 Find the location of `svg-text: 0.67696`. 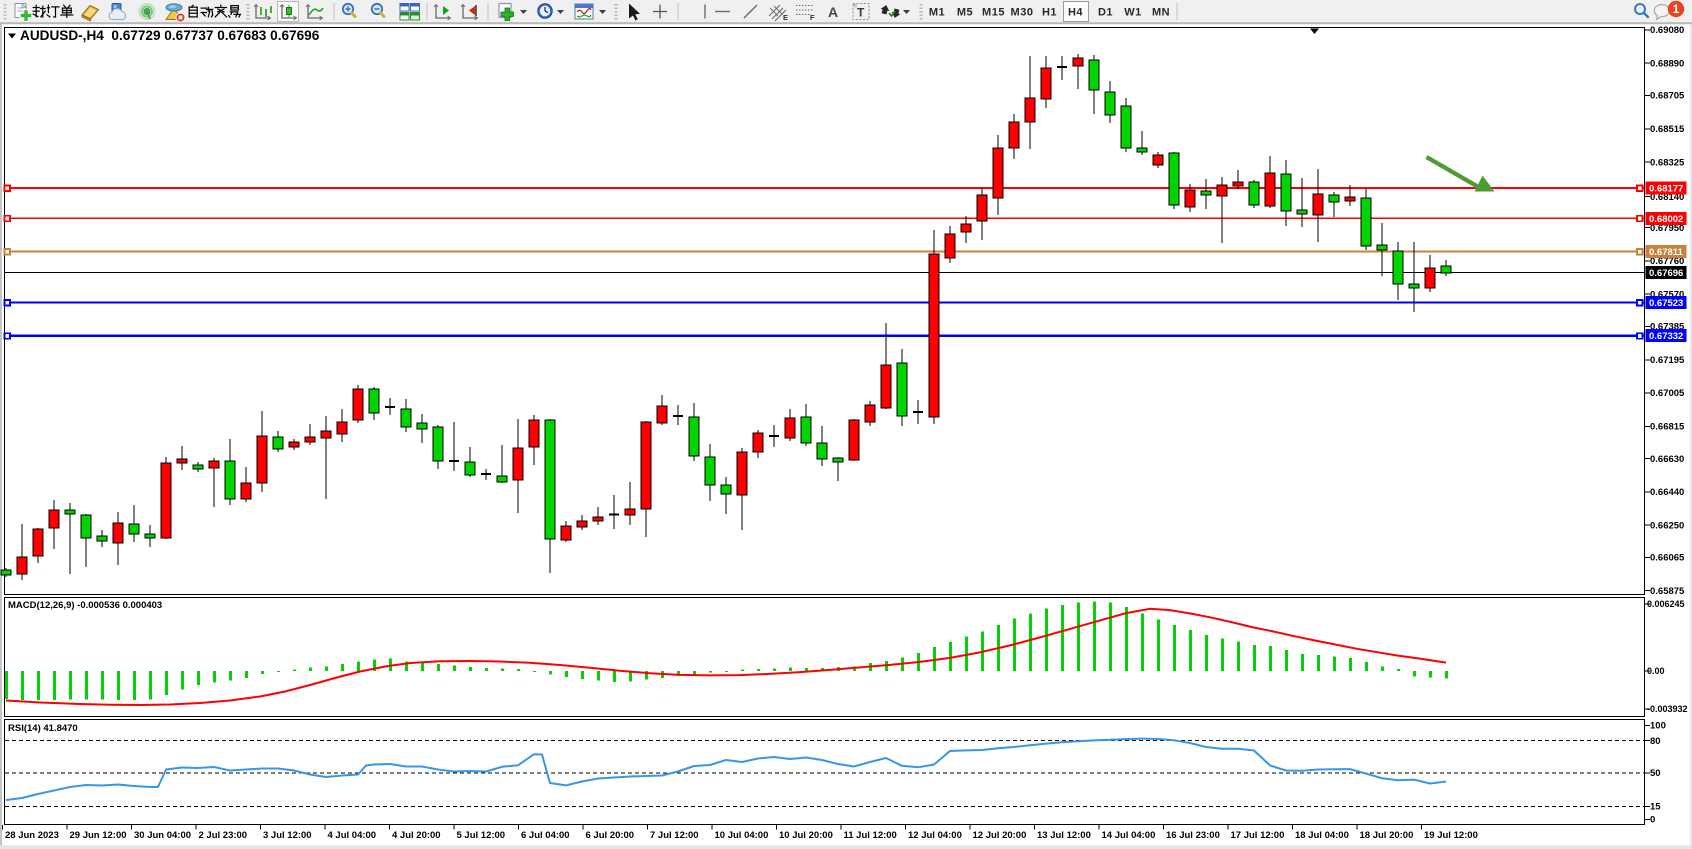

svg-text: 0.67696 is located at coordinates (1666, 273).